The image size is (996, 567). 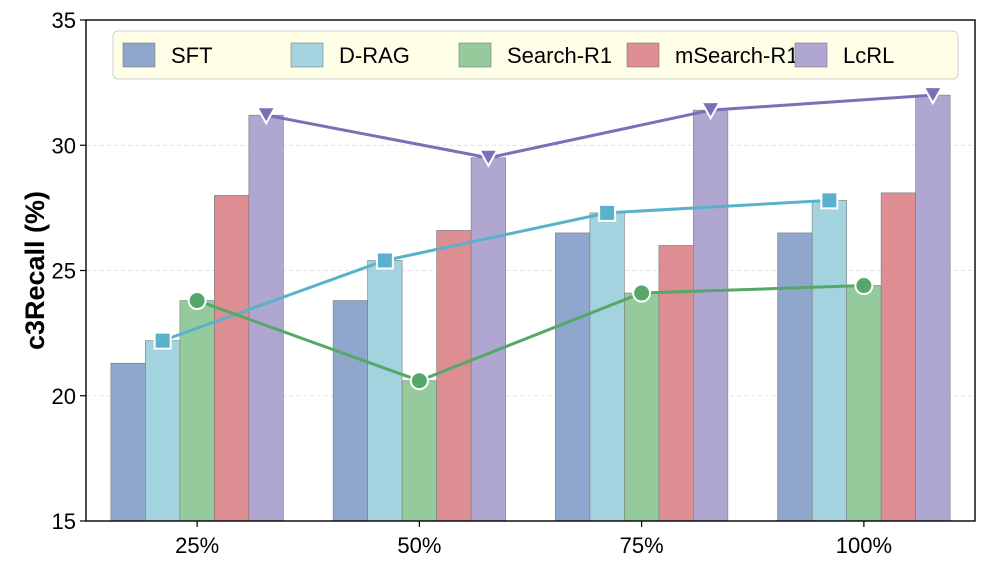 What do you see at coordinates (266, 318) in the screenshot?
I see `bar-lcrl-25pct` at bounding box center [266, 318].